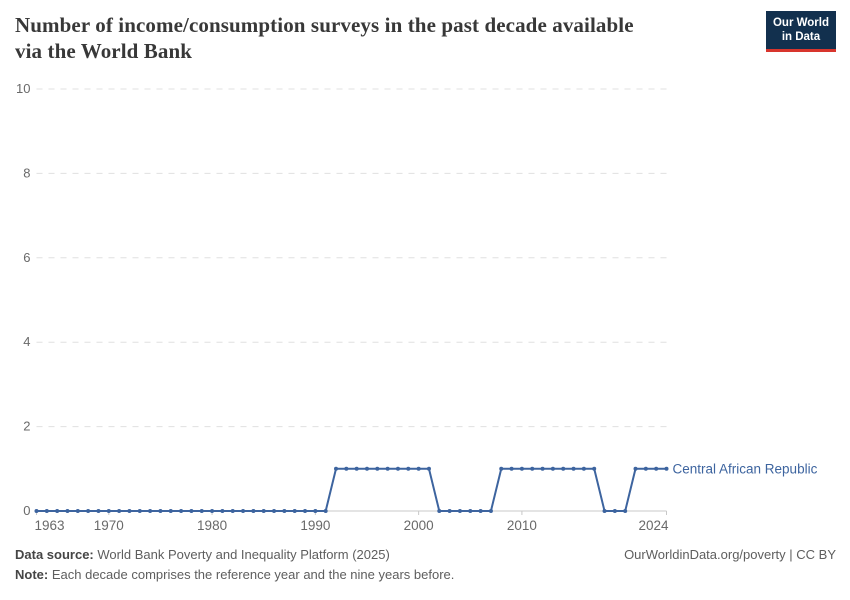  What do you see at coordinates (54, 554) in the screenshot?
I see `data-source-label: Data source:` at bounding box center [54, 554].